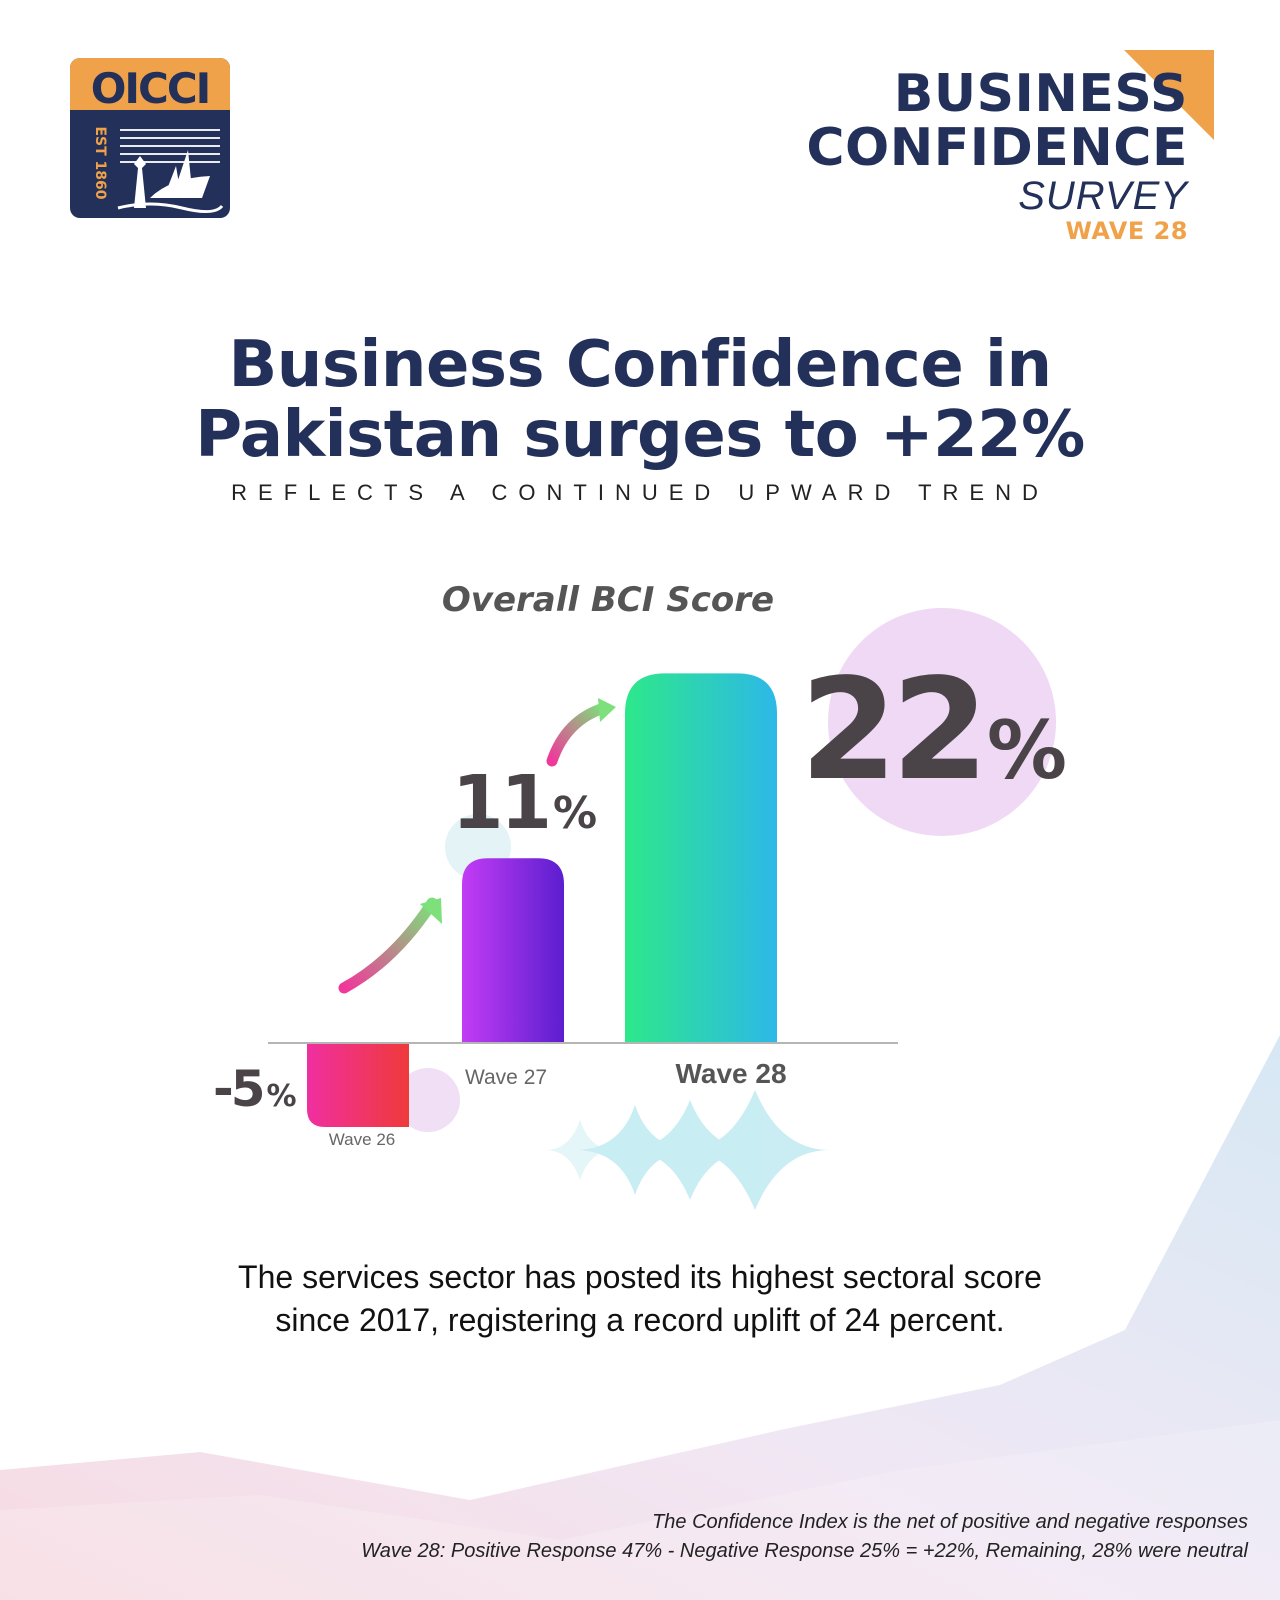 This screenshot has height=1600, width=1280. Describe the element at coordinates (640, 365) in the screenshot. I see `headline-line-1: Business Confidence in` at that location.